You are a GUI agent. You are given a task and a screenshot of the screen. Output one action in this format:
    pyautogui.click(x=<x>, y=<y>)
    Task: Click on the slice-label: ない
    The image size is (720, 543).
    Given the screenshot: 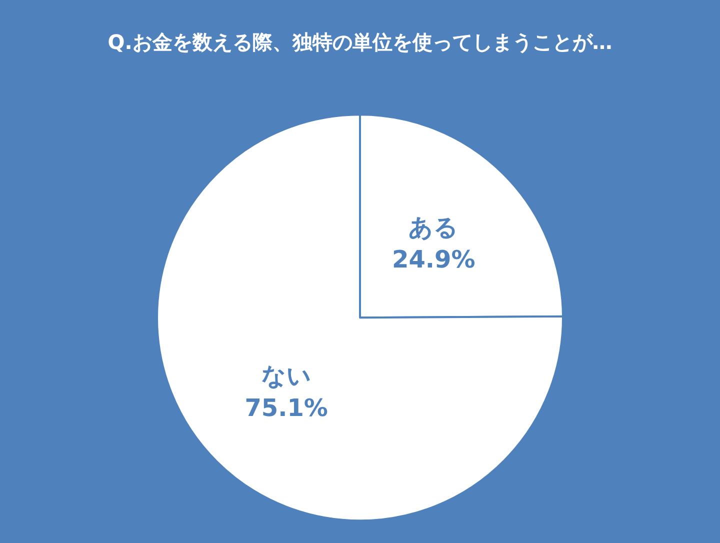 What is the action you would take?
    pyautogui.click(x=286, y=376)
    